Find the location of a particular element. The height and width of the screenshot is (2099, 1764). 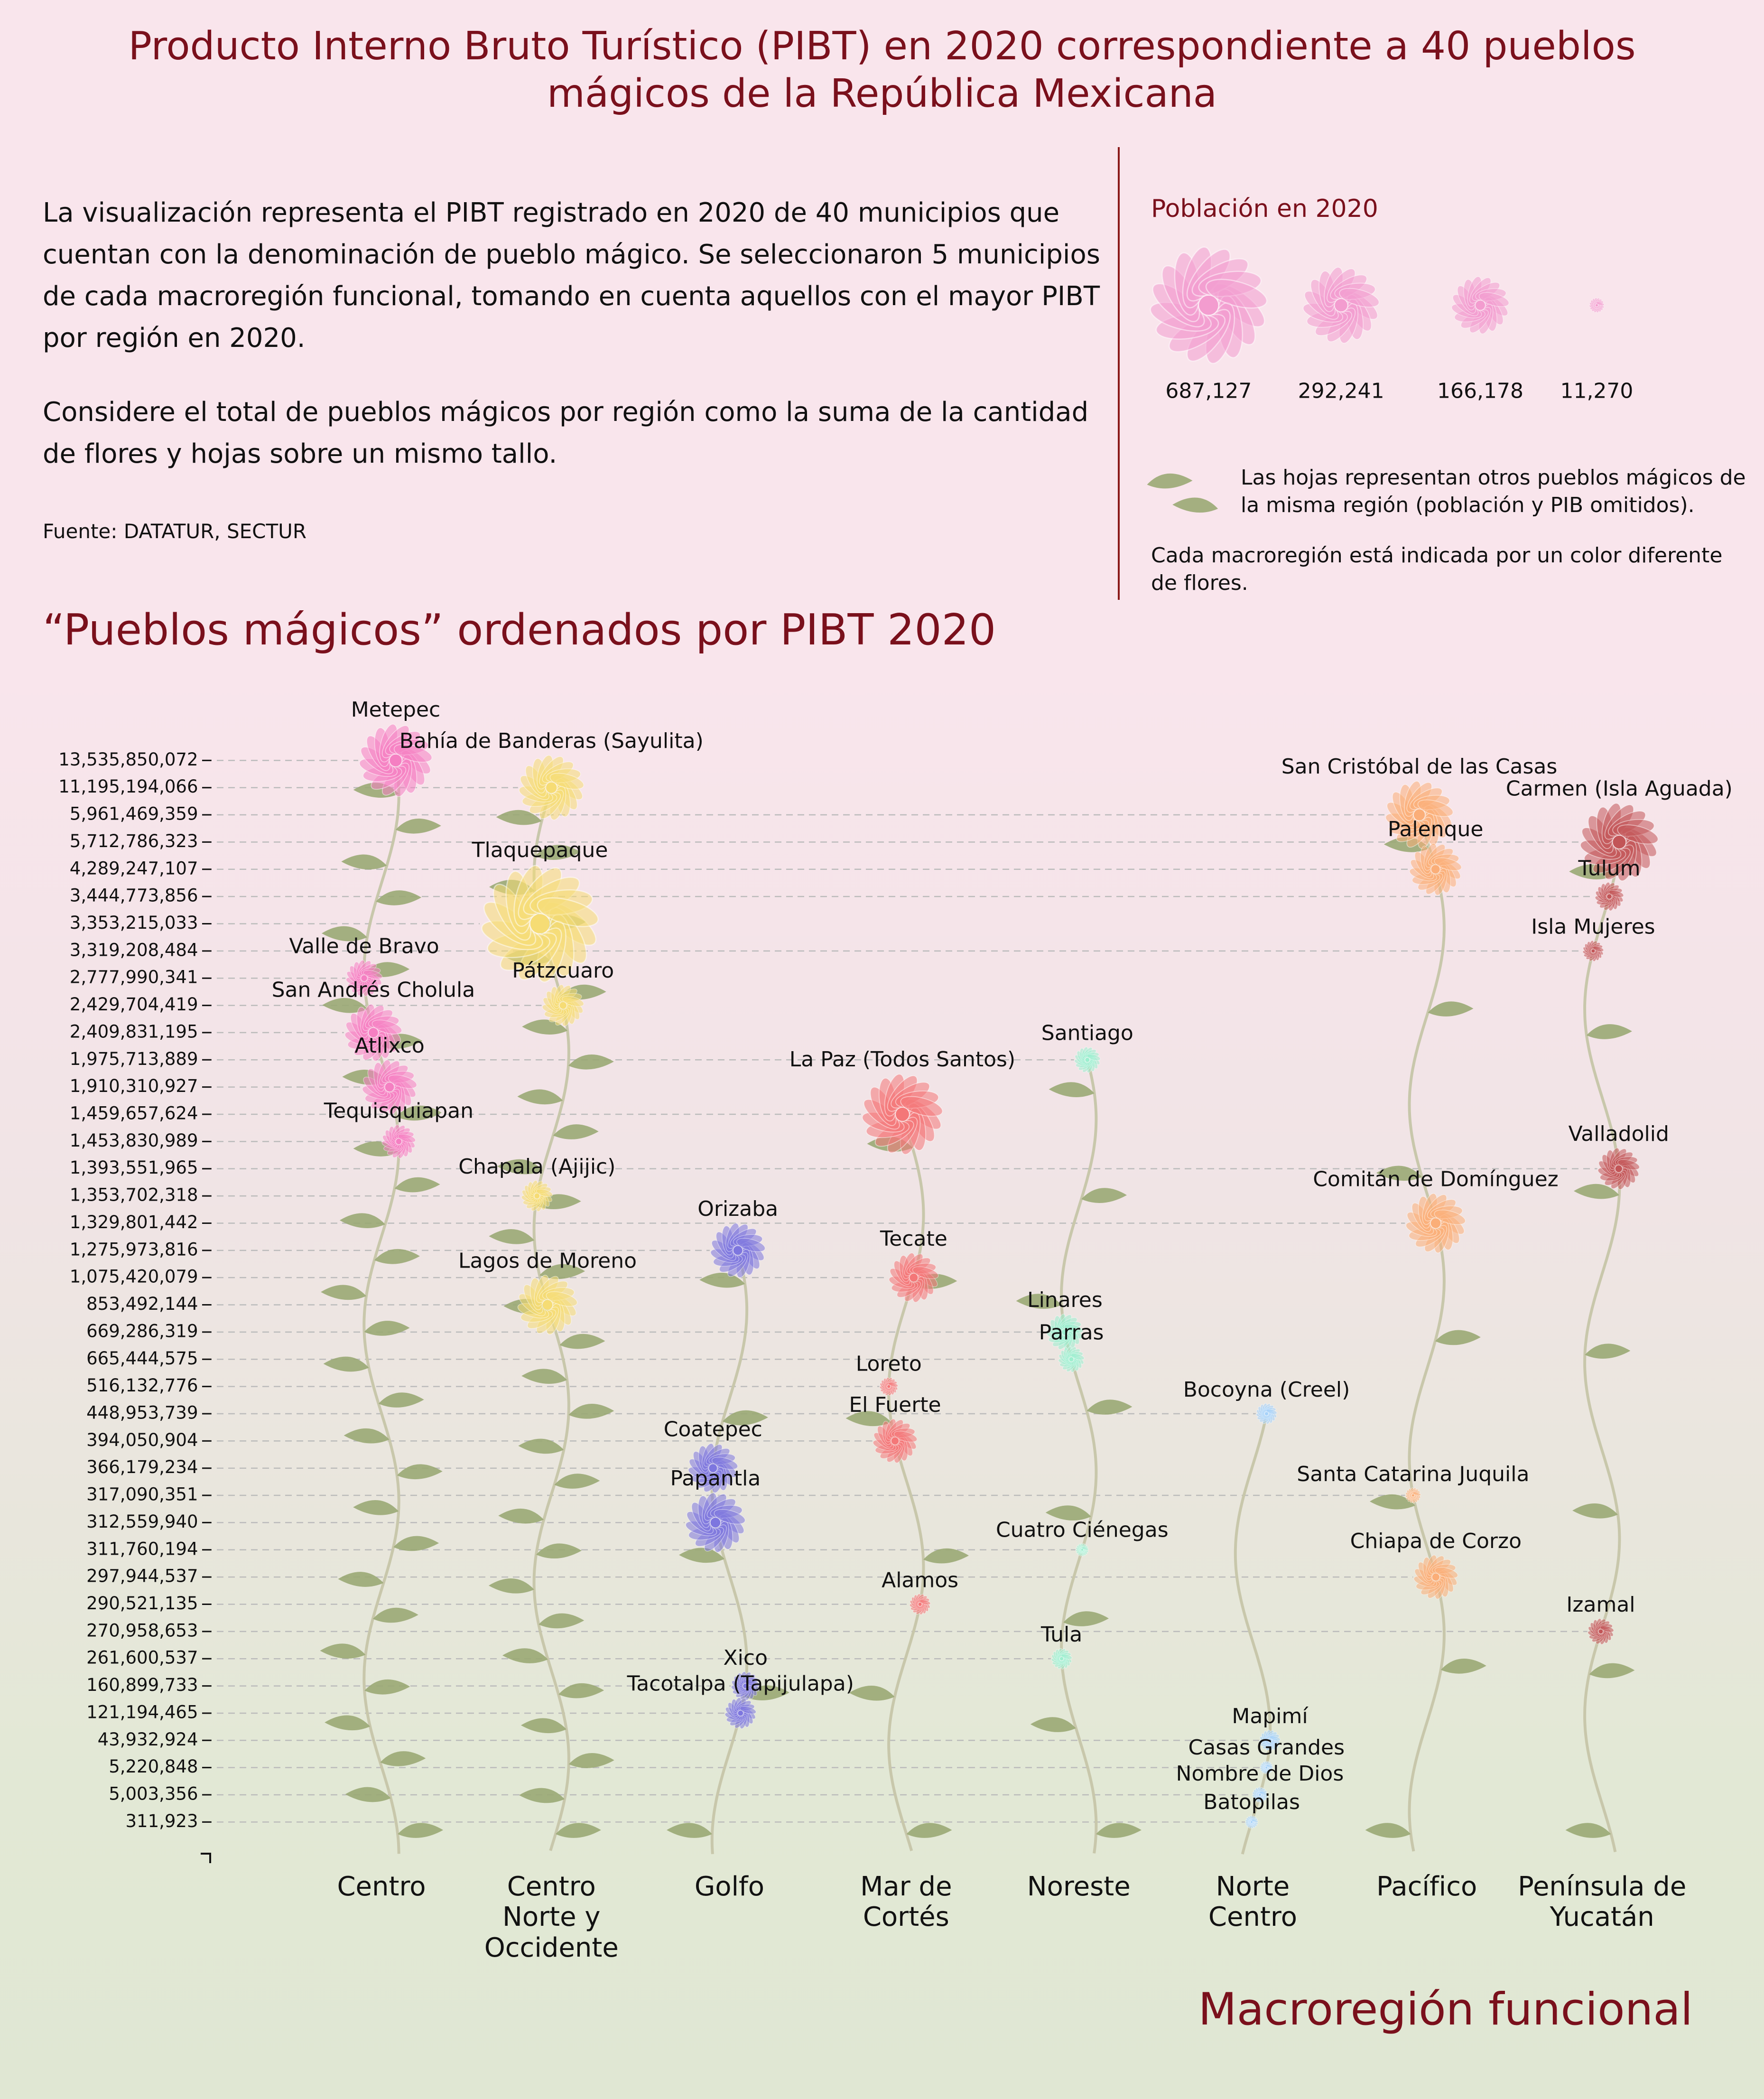

stem is located at coordinates (1427, 1333).